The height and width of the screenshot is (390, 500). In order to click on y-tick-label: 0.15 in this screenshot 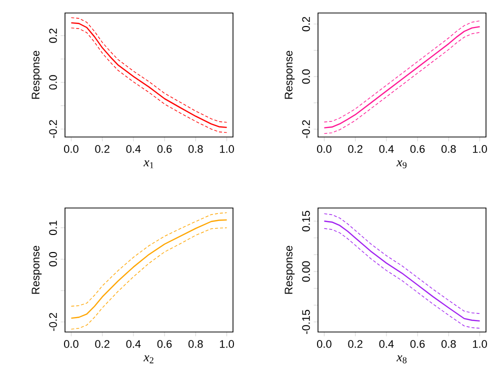, I will do `click(306, 221)`.